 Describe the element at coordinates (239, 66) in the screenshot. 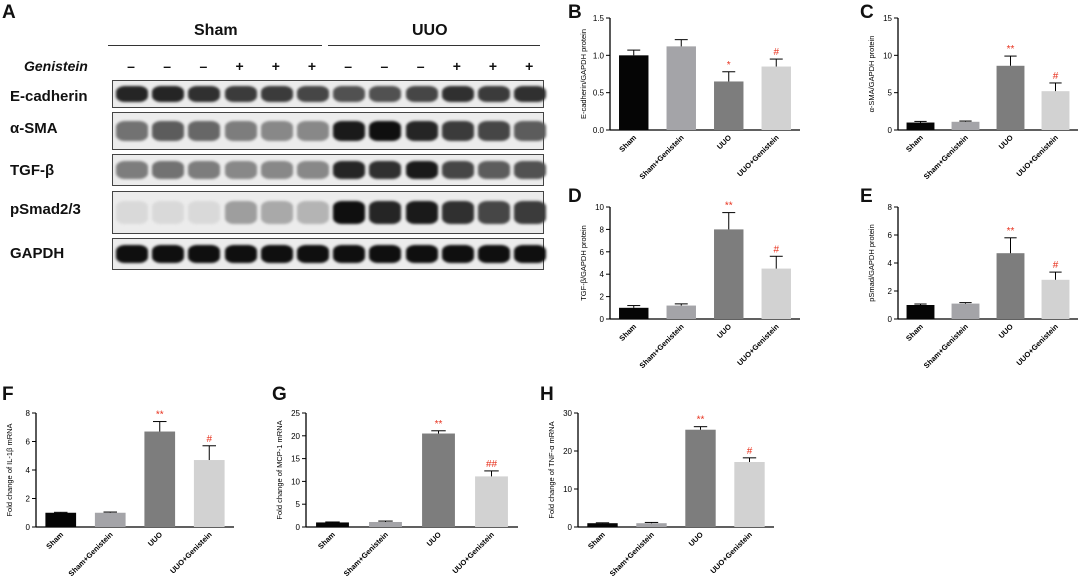

I see `treatment-sign-lane-4: +` at that location.